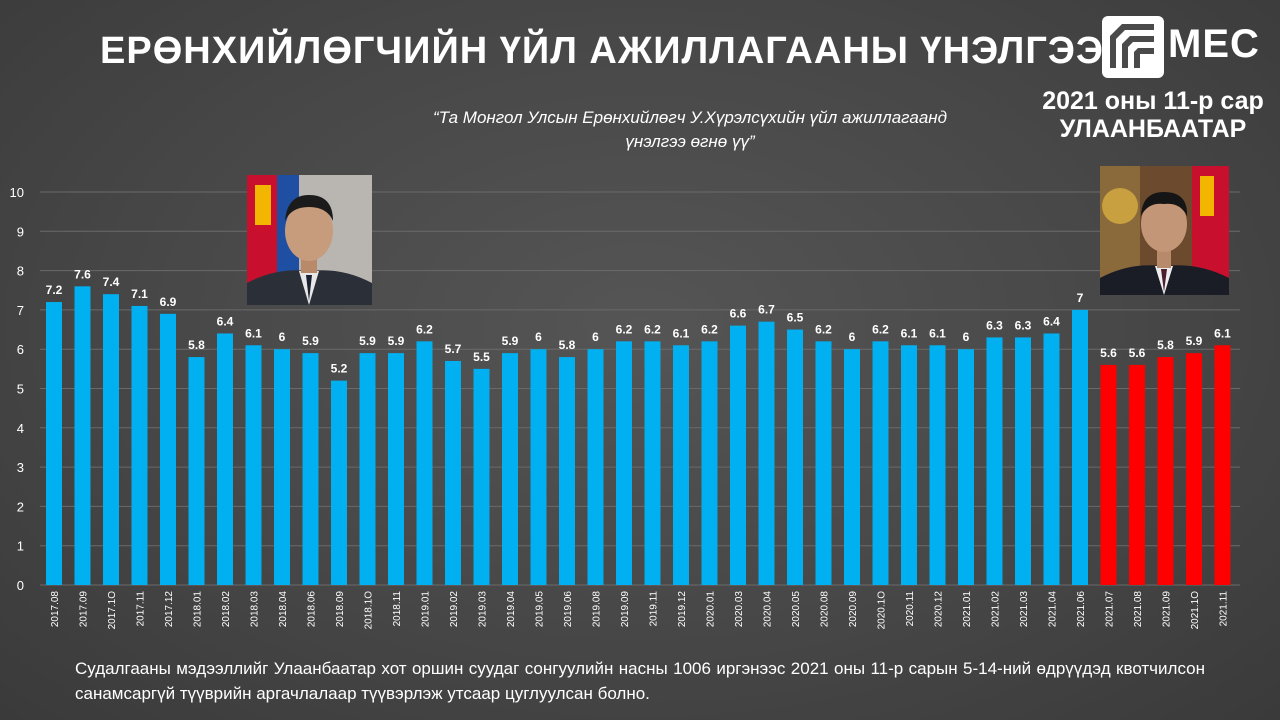  I want to click on y-tick-label: 6, so click(20, 349).